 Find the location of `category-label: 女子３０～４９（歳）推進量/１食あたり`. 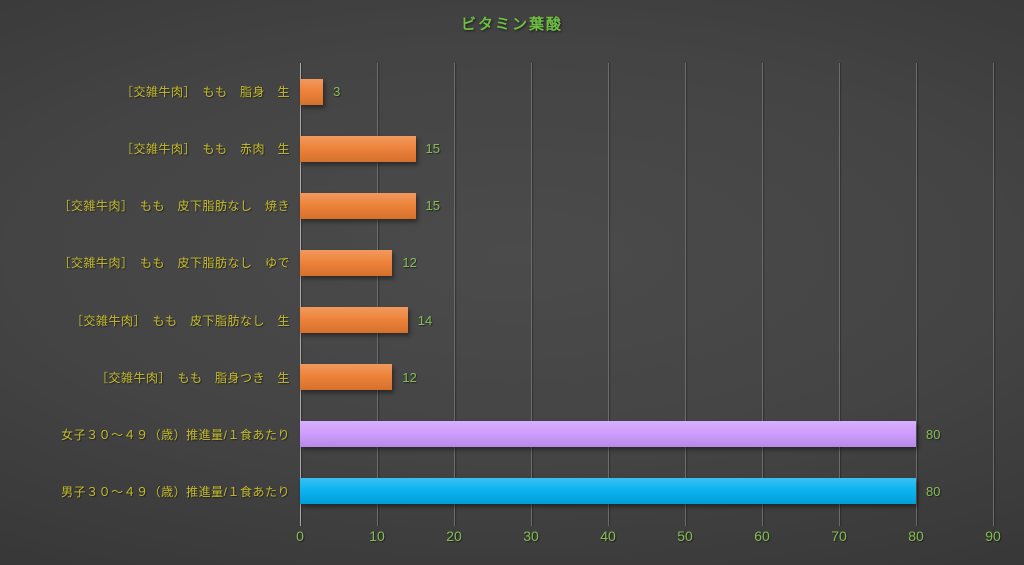

category-label: 女子３０～４９（歳）推進量/１食あたり is located at coordinates (175, 434).